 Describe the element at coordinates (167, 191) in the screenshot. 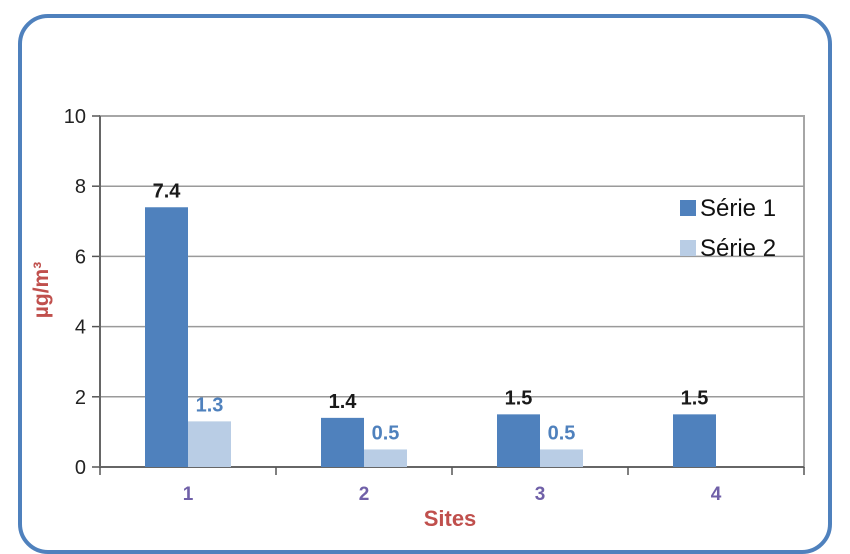

I see `data-label-series-1-site-1: 7.4` at that location.